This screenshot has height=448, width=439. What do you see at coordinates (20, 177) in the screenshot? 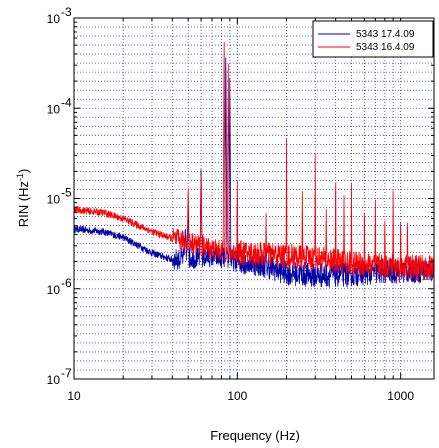
I see `y-axis-label-exponent: -1` at bounding box center [20, 177].